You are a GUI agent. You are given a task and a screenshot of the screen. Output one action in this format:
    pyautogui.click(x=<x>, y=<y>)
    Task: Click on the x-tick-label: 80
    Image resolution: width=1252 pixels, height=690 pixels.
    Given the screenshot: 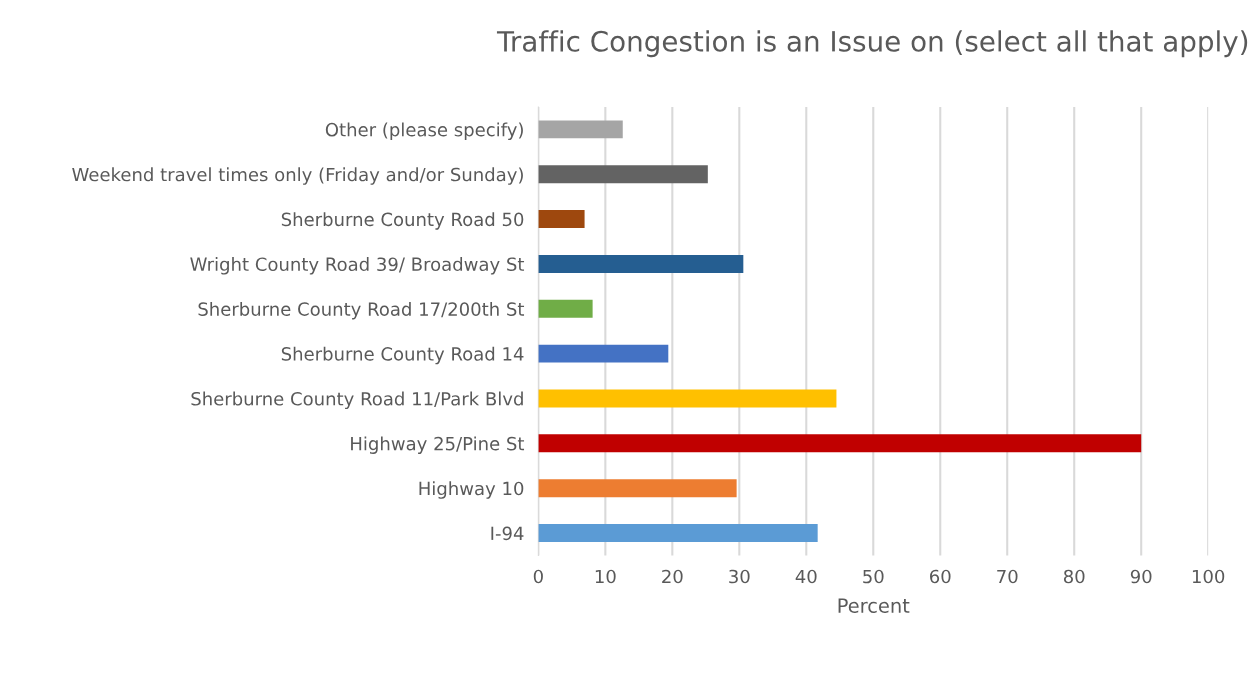 What is the action you would take?
    pyautogui.click(x=1074, y=576)
    